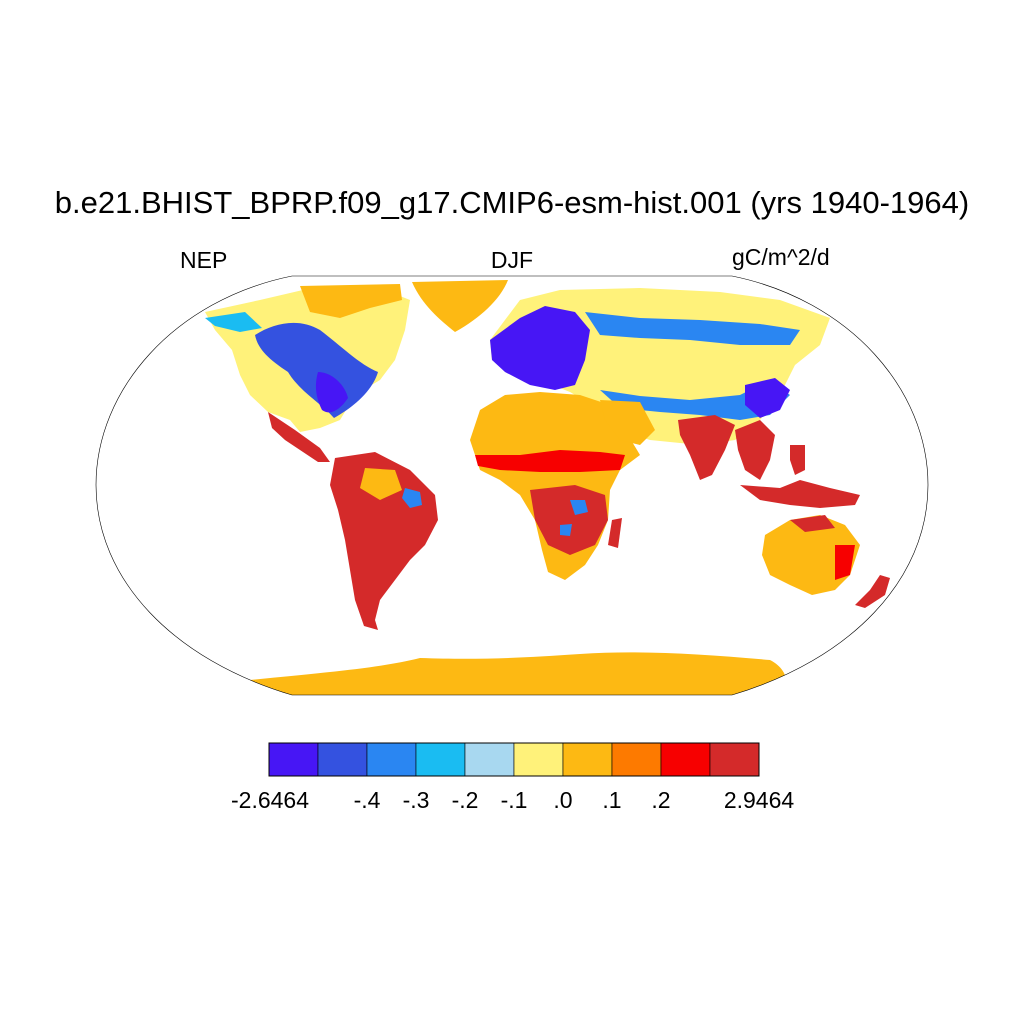  I want to click on colorbar-label: -.4, so click(367, 800).